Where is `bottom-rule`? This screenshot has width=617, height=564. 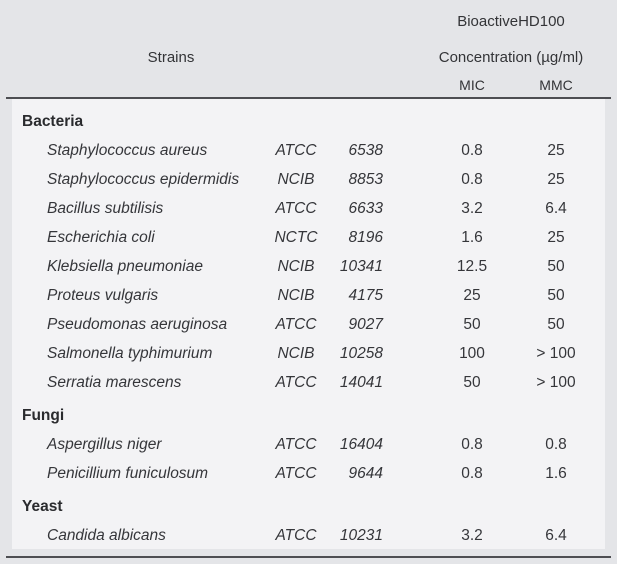 bottom-rule is located at coordinates (308, 557).